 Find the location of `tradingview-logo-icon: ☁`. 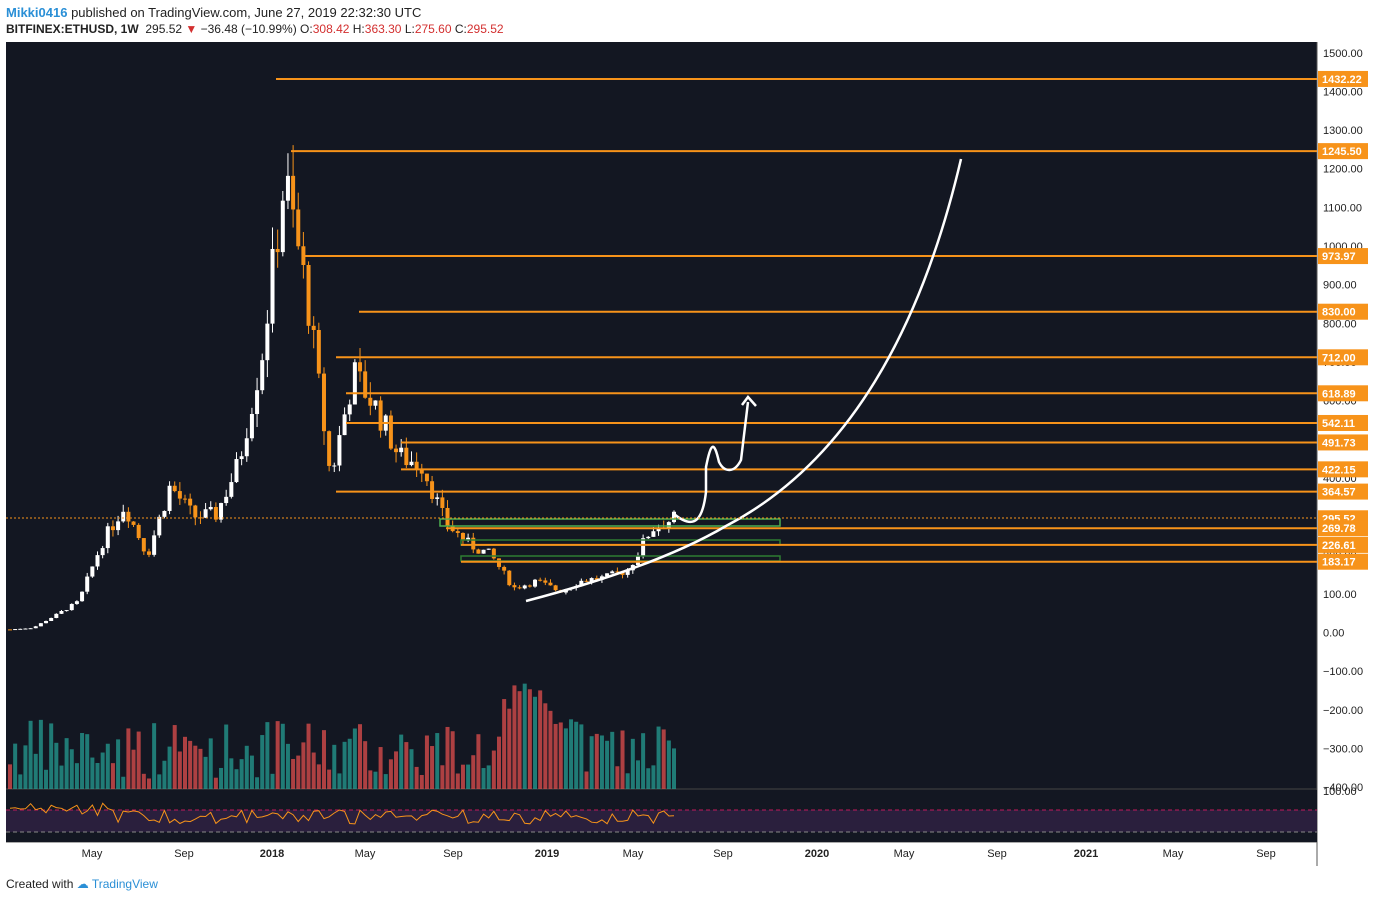

tradingview-logo-icon: ☁ is located at coordinates (82, 884).